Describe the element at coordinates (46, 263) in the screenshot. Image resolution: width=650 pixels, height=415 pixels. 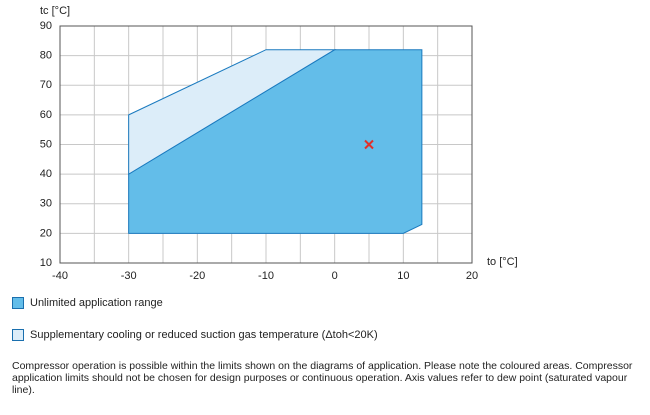
I see `y-tick-label: 10` at that location.